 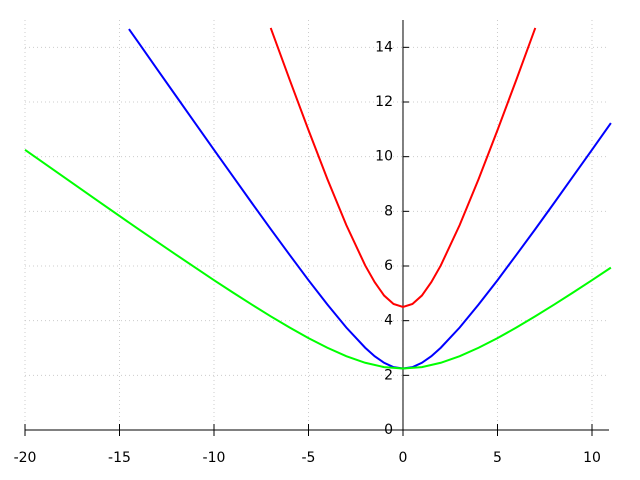 What do you see at coordinates (497, 458) in the screenshot?
I see `x-tick-label: 5` at bounding box center [497, 458].